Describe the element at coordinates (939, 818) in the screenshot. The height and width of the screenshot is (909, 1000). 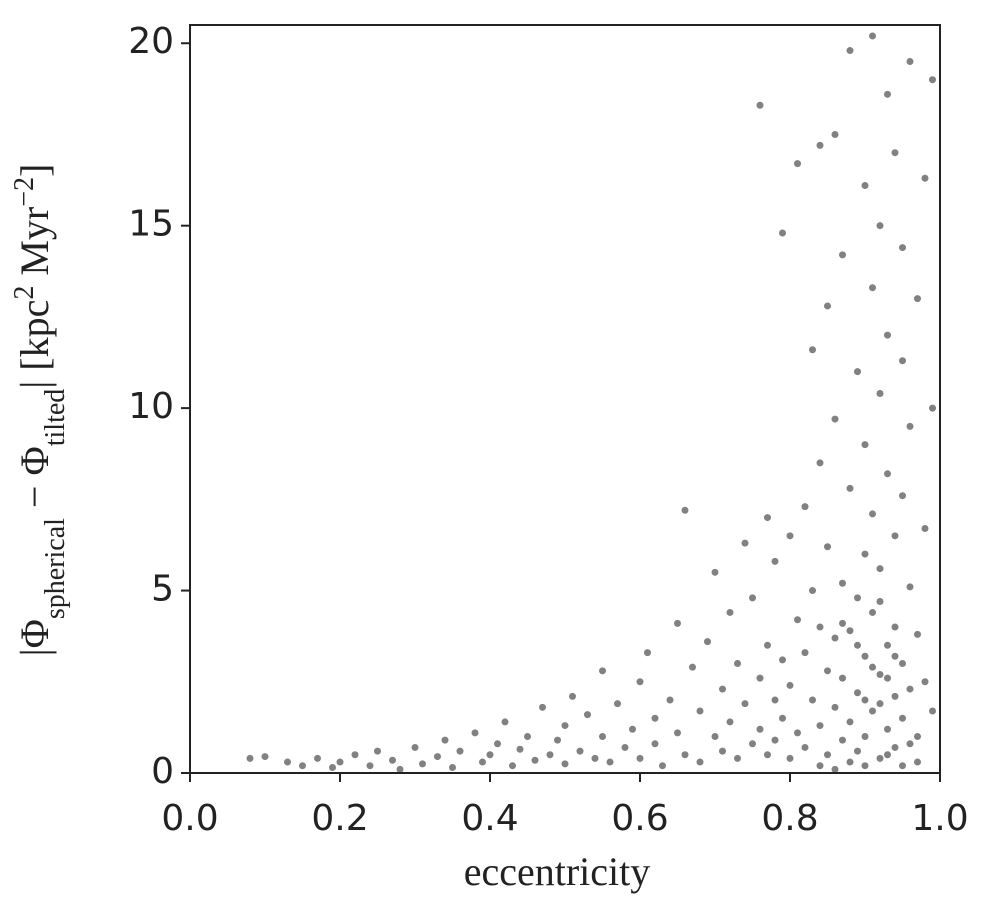
I see `x-tick-label: 1.0` at that location.